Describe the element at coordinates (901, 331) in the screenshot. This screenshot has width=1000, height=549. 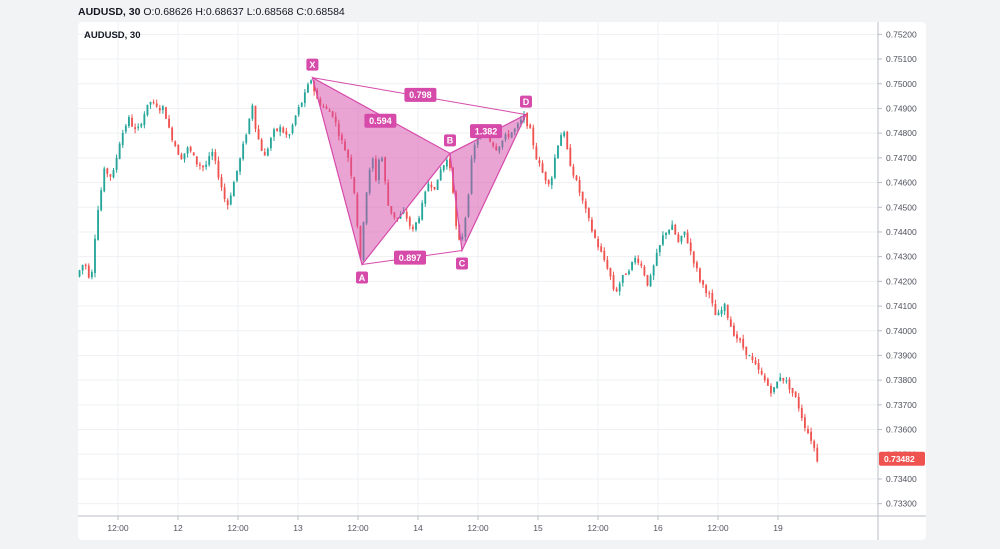
I see `y-tick-label: 0.74000` at that location.